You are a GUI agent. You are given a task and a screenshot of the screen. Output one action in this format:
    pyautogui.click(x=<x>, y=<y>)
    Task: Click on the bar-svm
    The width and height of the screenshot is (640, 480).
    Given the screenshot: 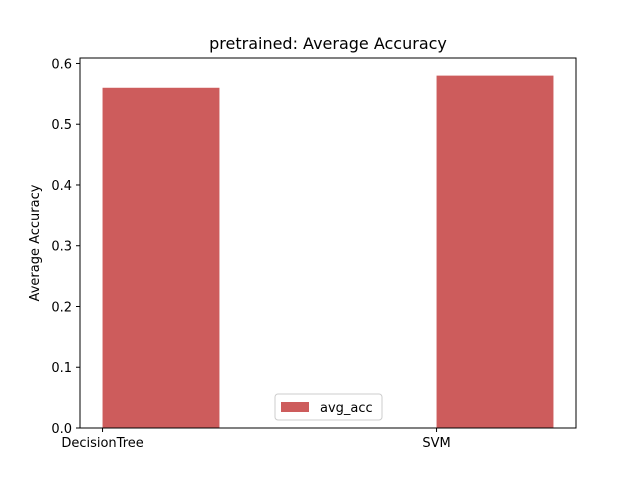 What is the action you would take?
    pyautogui.click(x=495, y=251)
    